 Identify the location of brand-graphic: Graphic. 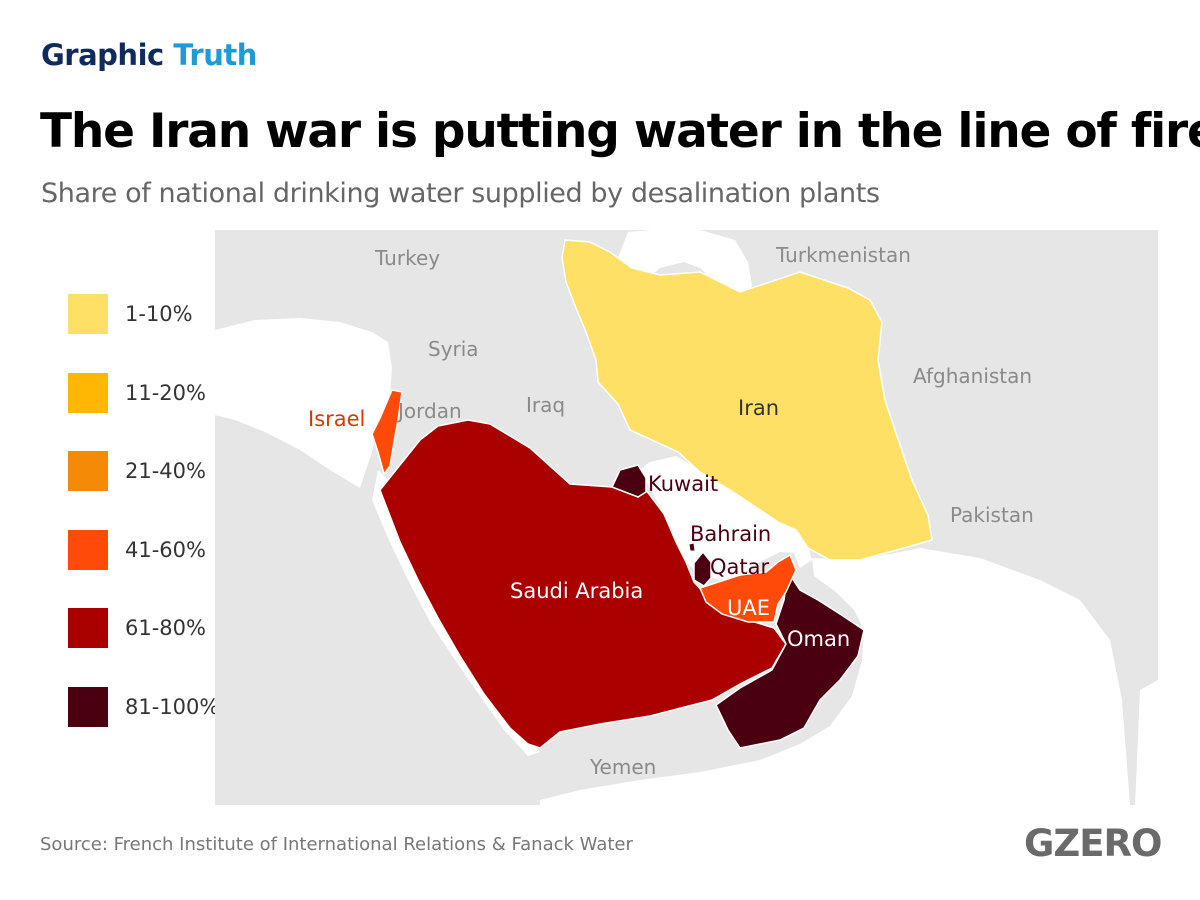
(102, 55).